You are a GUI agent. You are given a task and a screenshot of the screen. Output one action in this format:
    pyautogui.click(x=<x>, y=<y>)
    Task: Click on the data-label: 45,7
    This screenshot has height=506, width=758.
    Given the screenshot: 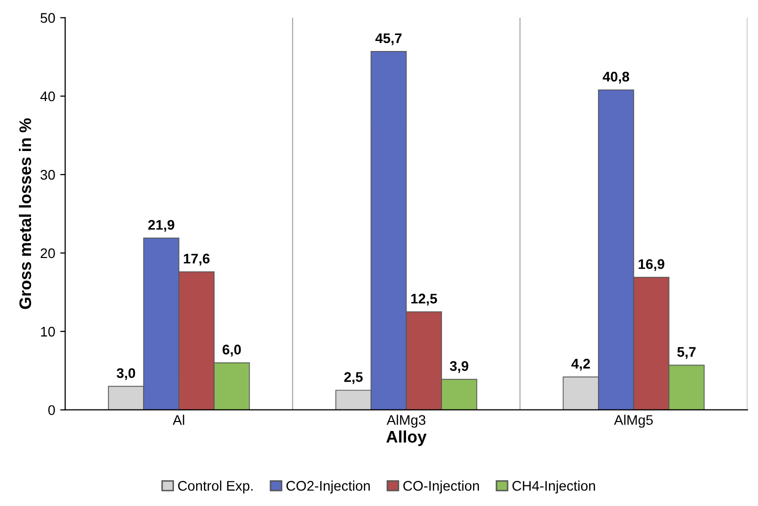 What is the action you would take?
    pyautogui.click(x=388, y=39)
    